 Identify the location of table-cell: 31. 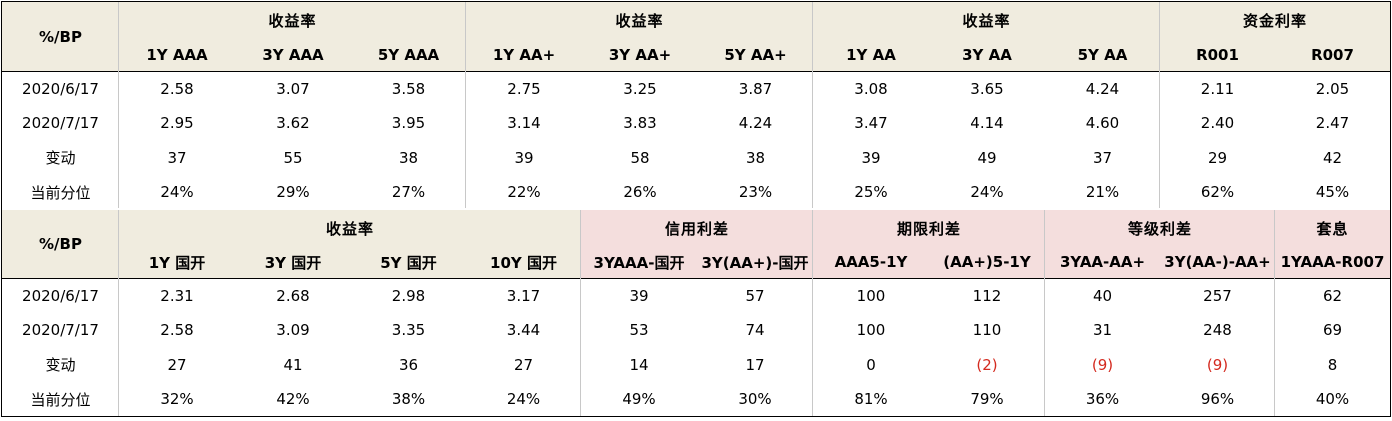
(1102, 330).